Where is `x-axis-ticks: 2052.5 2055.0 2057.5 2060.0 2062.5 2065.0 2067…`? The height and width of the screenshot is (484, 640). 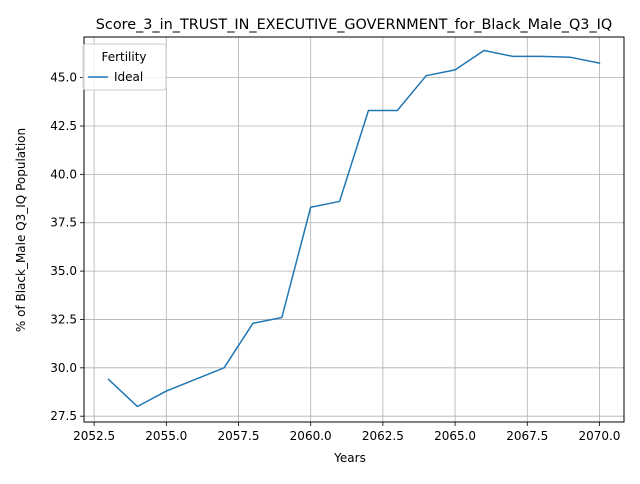 x-axis-ticks: 2052.5 2055.0 2057.5 2060.0 2062.5 2065.0 2067… is located at coordinates (346, 432).